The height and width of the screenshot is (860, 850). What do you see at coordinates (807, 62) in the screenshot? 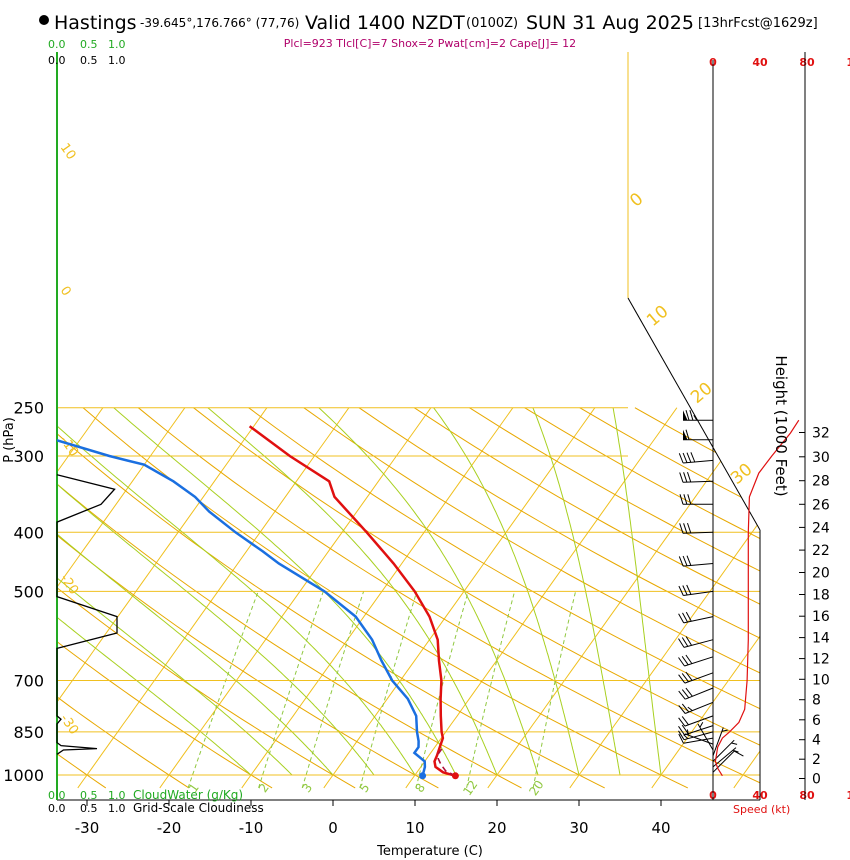
I see `speed-tick-top-80: 80` at bounding box center [807, 62].